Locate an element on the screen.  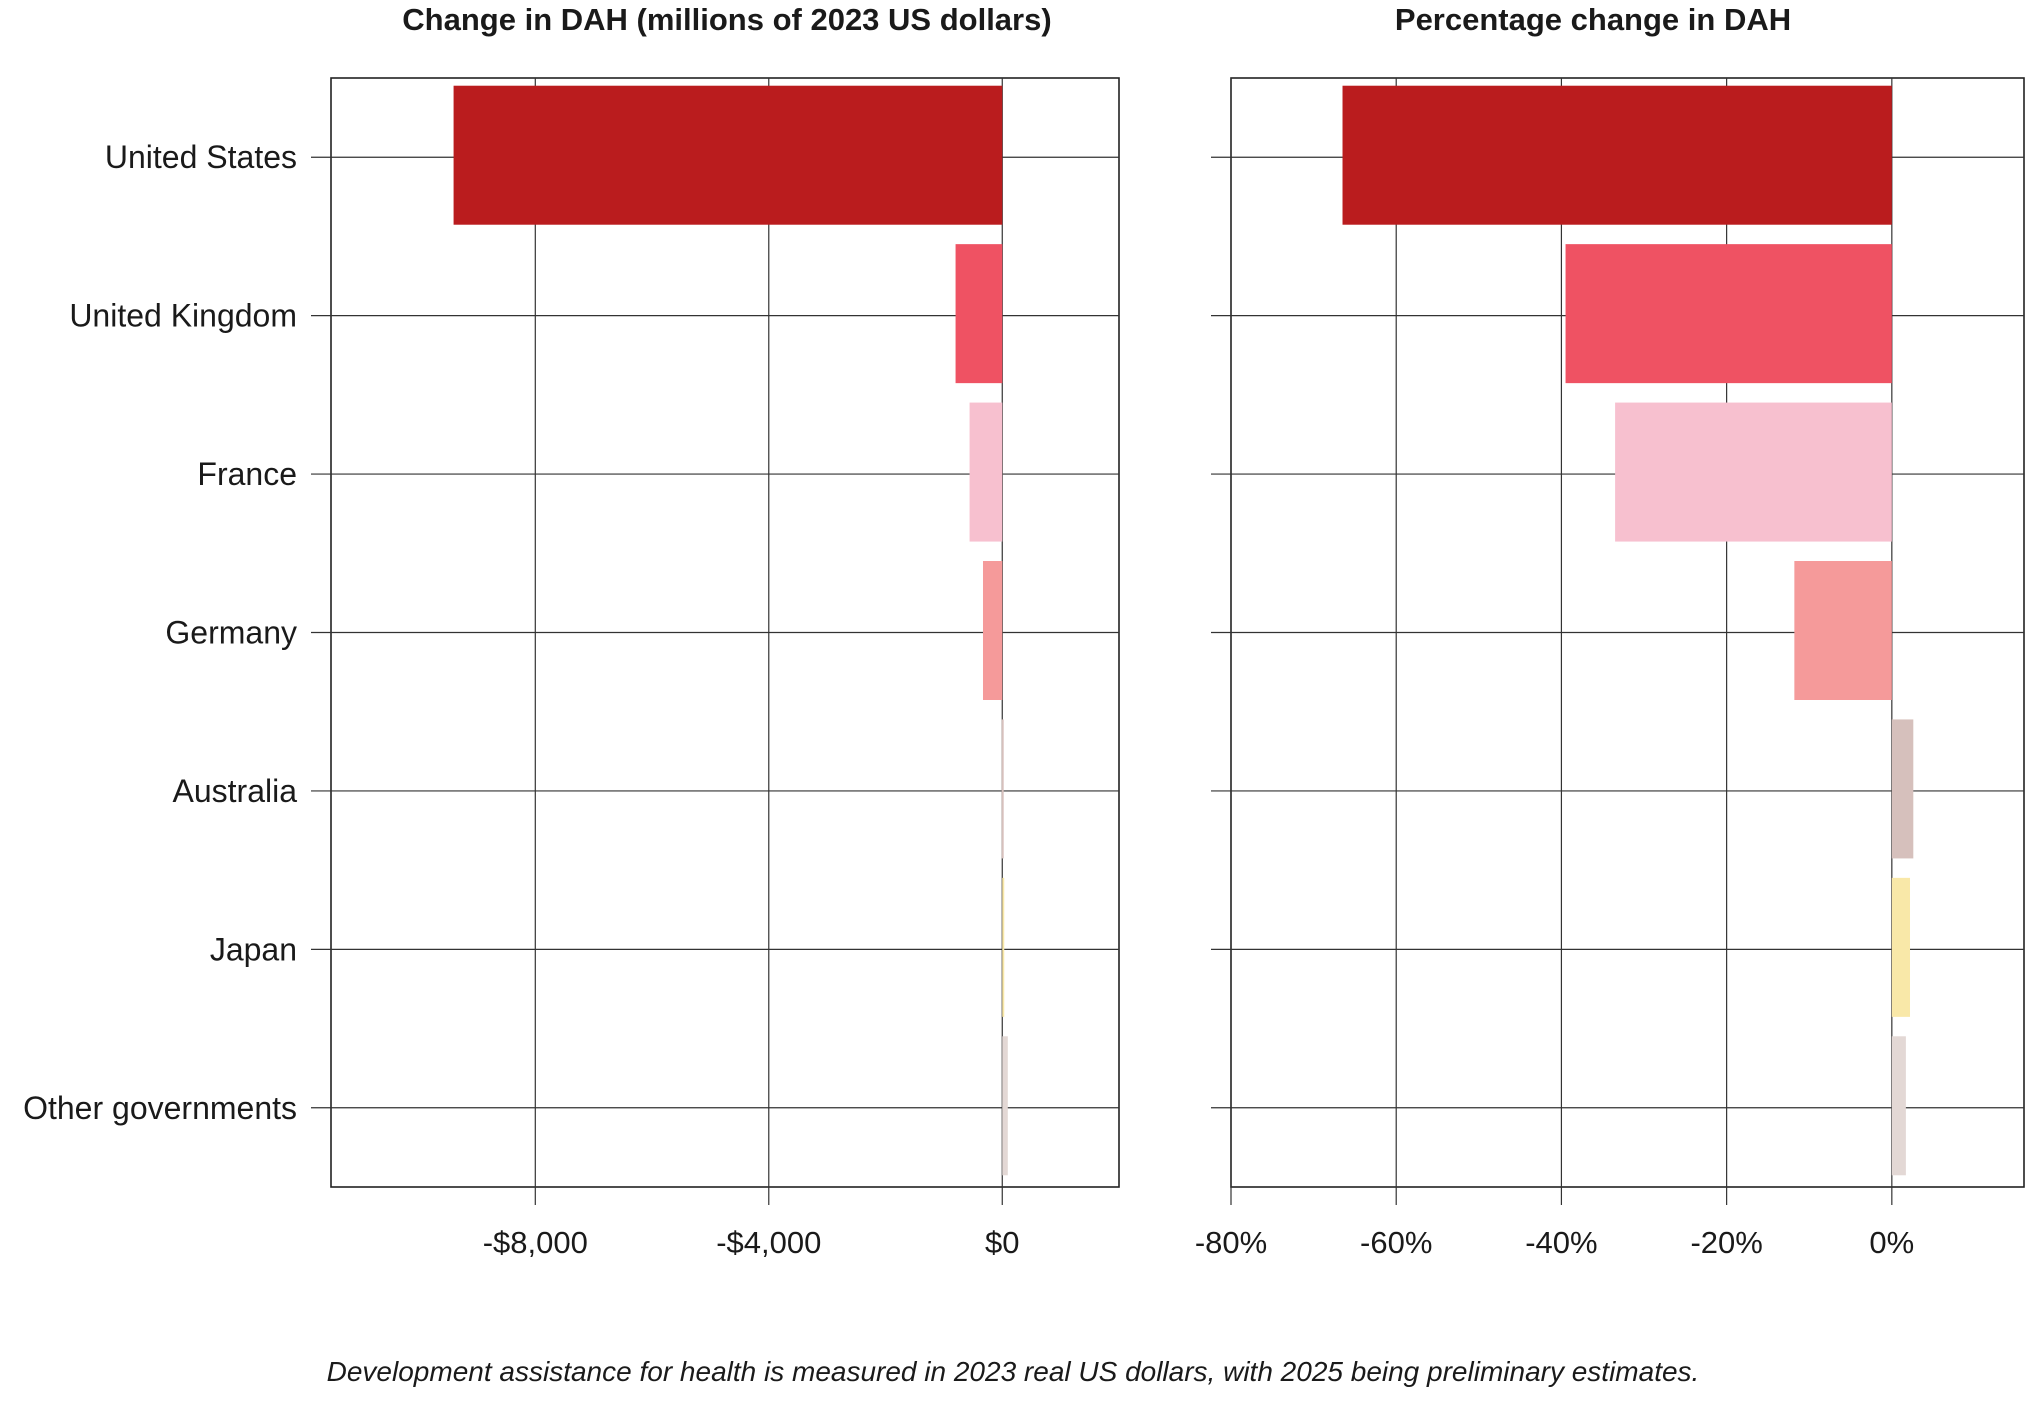
x-tick-label-right-2: -40% is located at coordinates (1561, 1242).